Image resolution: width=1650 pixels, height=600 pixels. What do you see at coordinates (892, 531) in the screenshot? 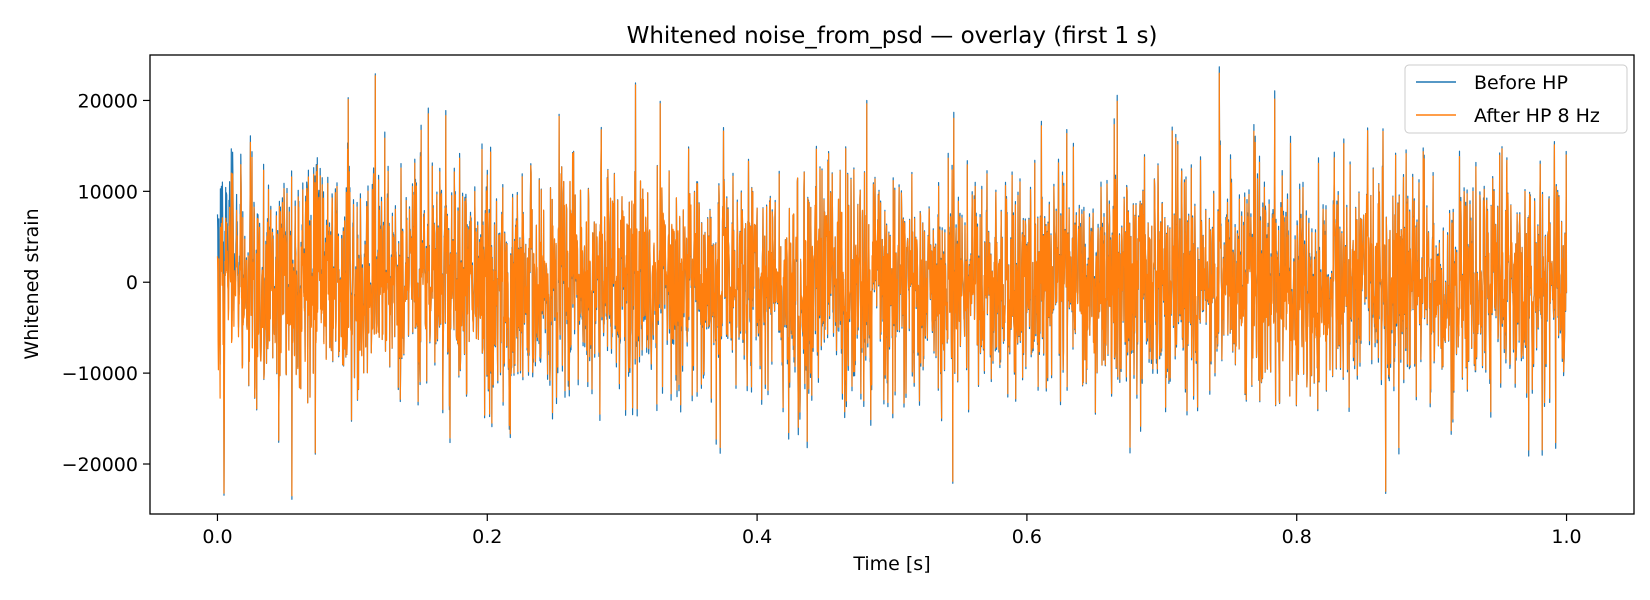
I see `x-axis: 0.0 0.2 0.4 0.6 0.8 1.0` at bounding box center [892, 531].